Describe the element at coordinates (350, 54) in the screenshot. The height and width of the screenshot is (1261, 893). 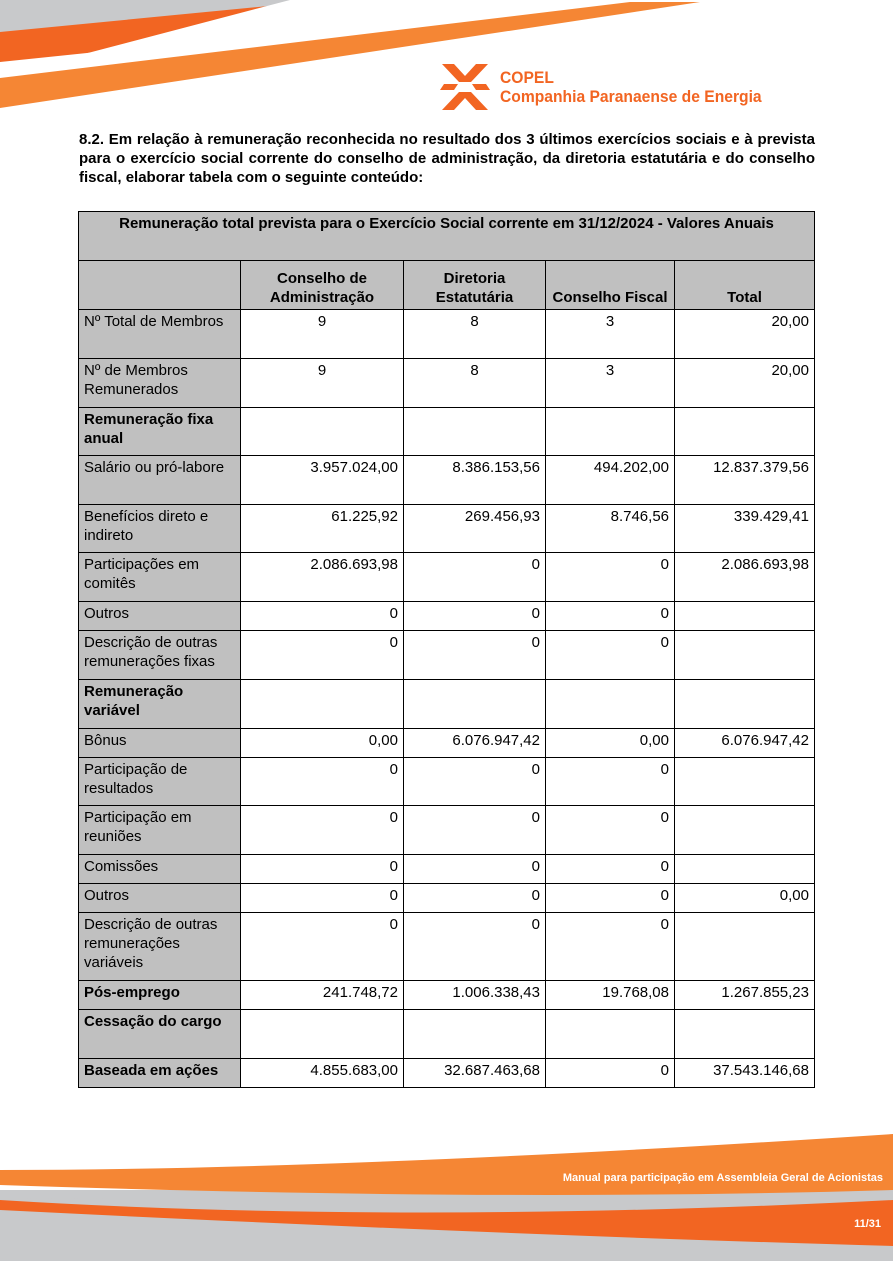
I see `header-swoosh` at that location.